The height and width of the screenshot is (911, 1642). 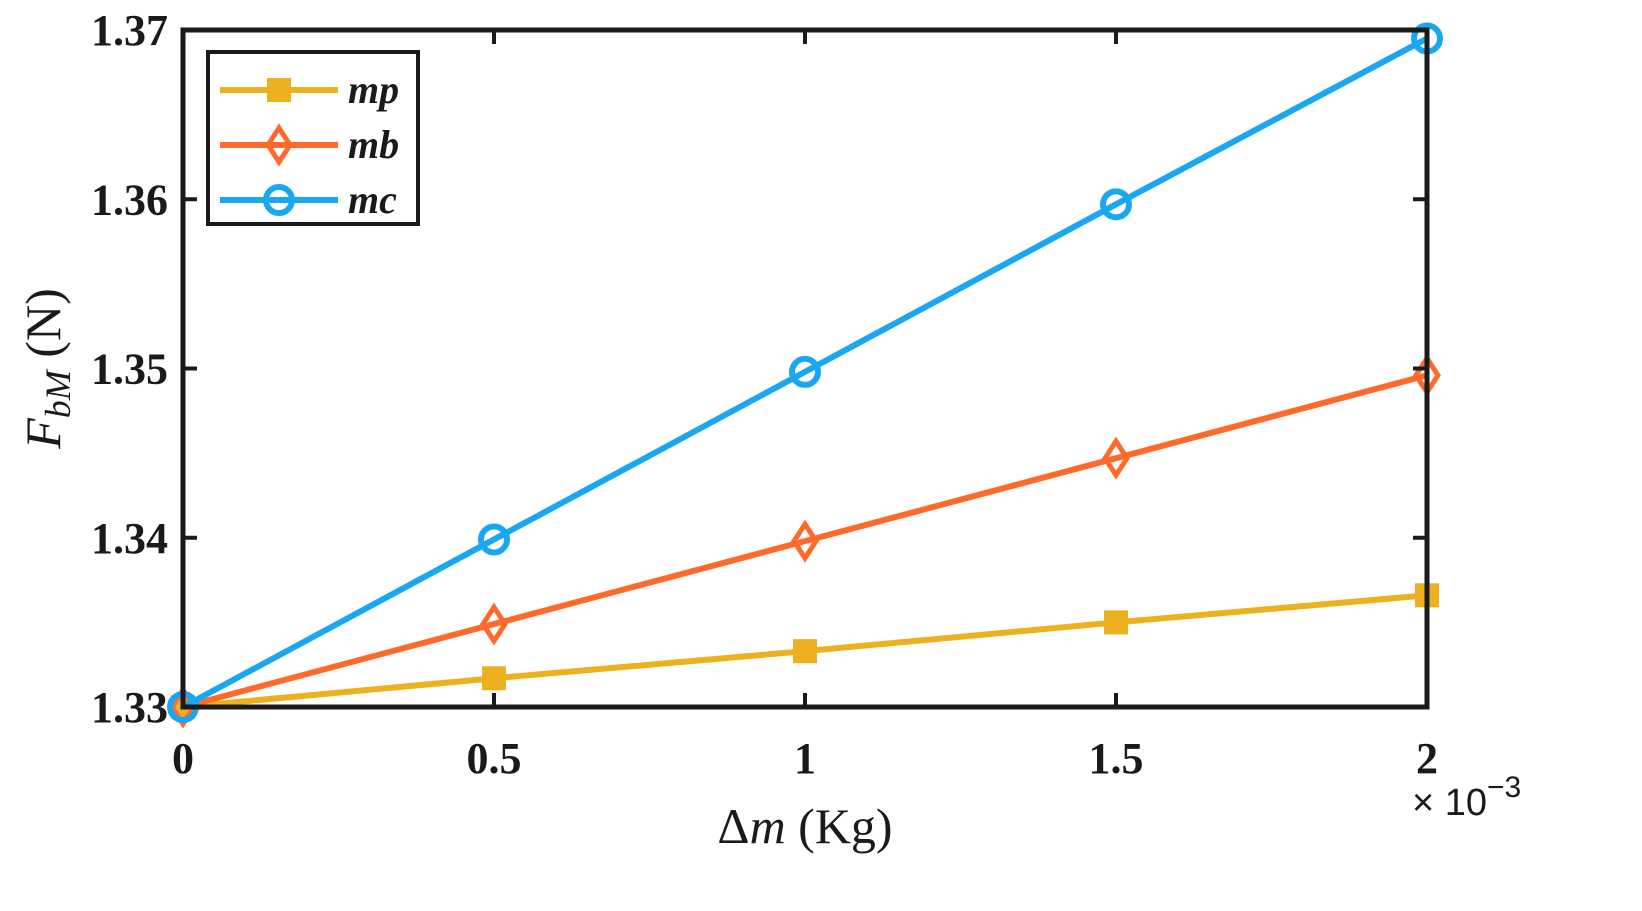 I want to click on y-label-variable: F, so click(x=43, y=434).